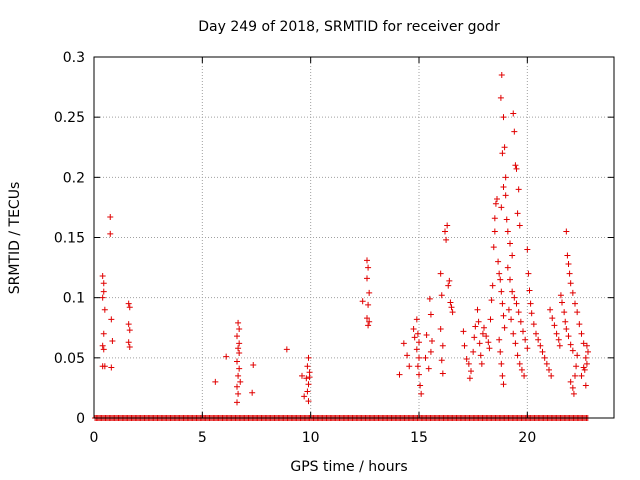 Image resolution: width=640 pixels, height=480 pixels. I want to click on x-tick-label: 5, so click(202, 438).